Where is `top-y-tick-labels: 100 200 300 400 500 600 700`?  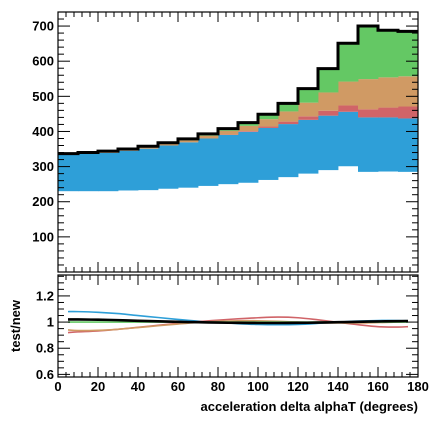 top-y-tick-labels: 100 200 300 400 500 600 700 is located at coordinates (43, 132).